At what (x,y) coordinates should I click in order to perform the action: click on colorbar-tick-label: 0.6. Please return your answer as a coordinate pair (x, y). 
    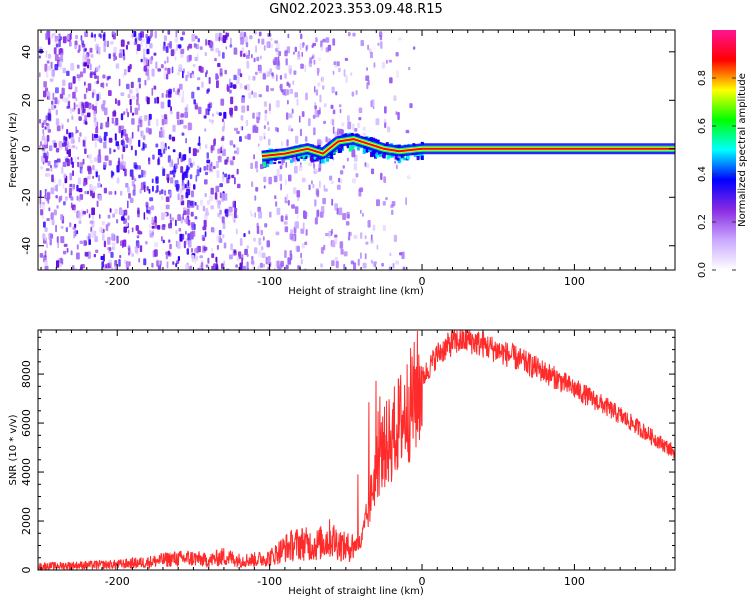
    Looking at the image, I should click on (702, 126).